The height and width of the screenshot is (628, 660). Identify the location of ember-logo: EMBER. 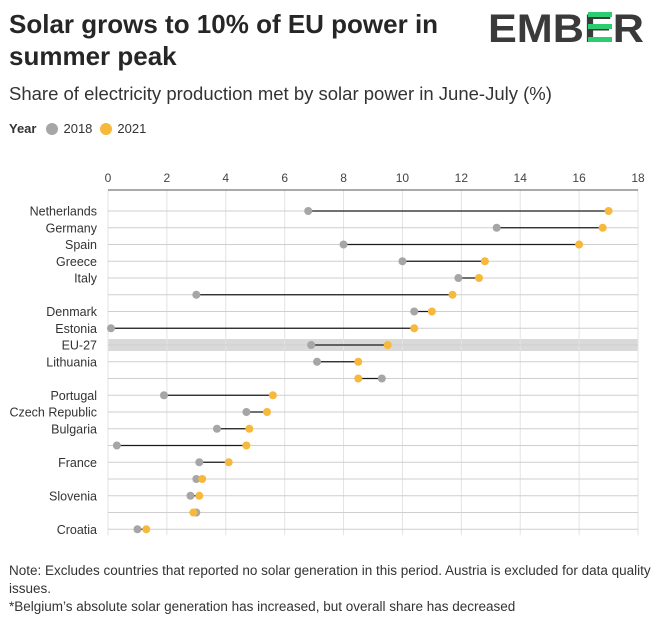
(566, 27).